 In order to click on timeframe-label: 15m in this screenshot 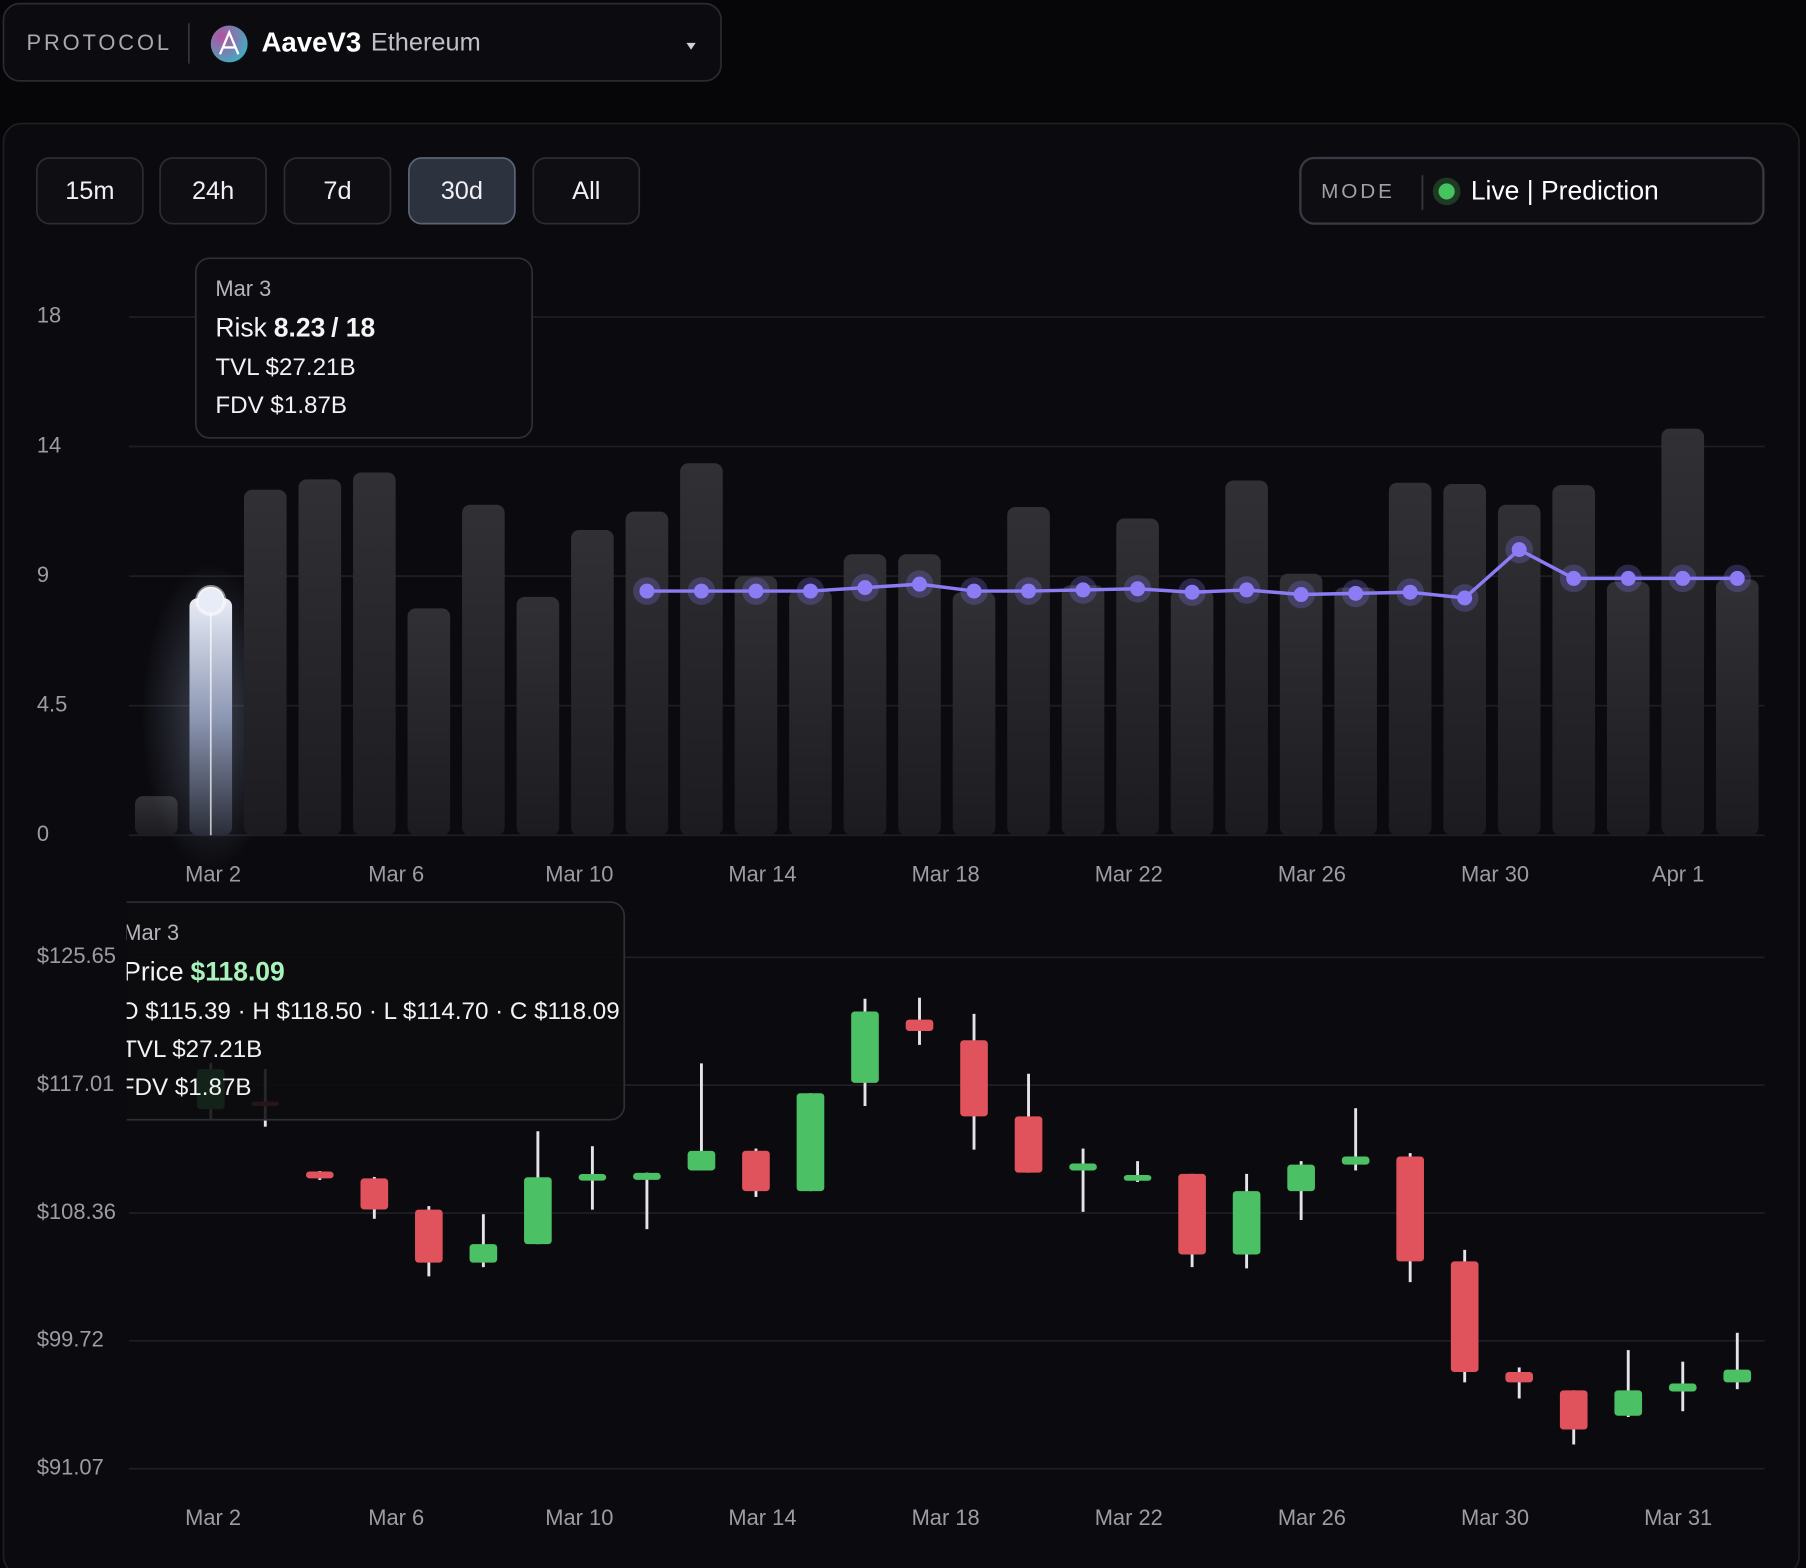, I will do `click(89, 191)`.